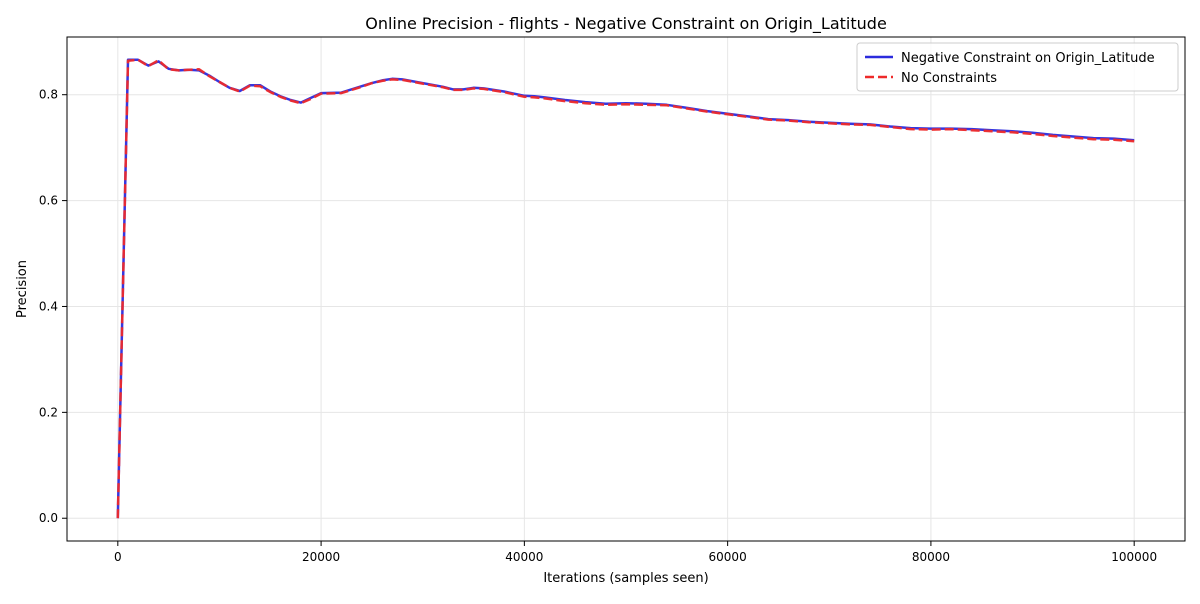  I want to click on x-tick-label: 80000, so click(931, 557).